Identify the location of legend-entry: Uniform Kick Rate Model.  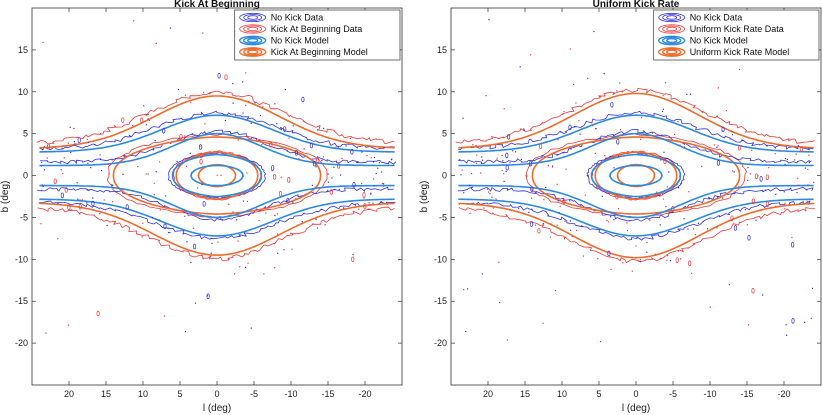
(740, 52).